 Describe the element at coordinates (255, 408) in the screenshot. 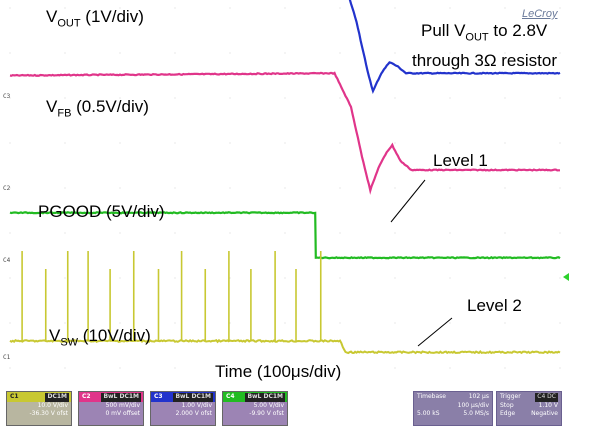

I see `channel-box-c4: C4 BwL DC1M 5.00 V/div -9.90 V ofst` at that location.